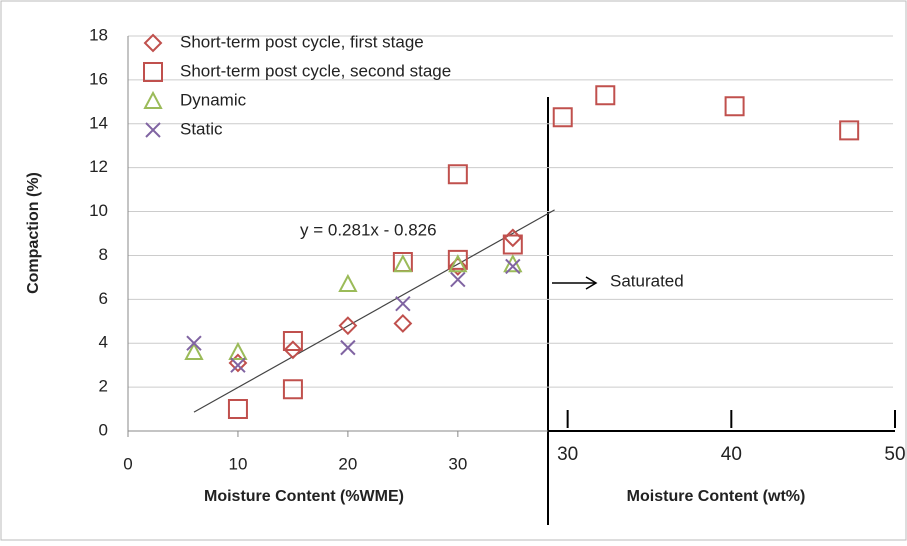  I want to click on y-tick-label: 18, so click(98, 34).